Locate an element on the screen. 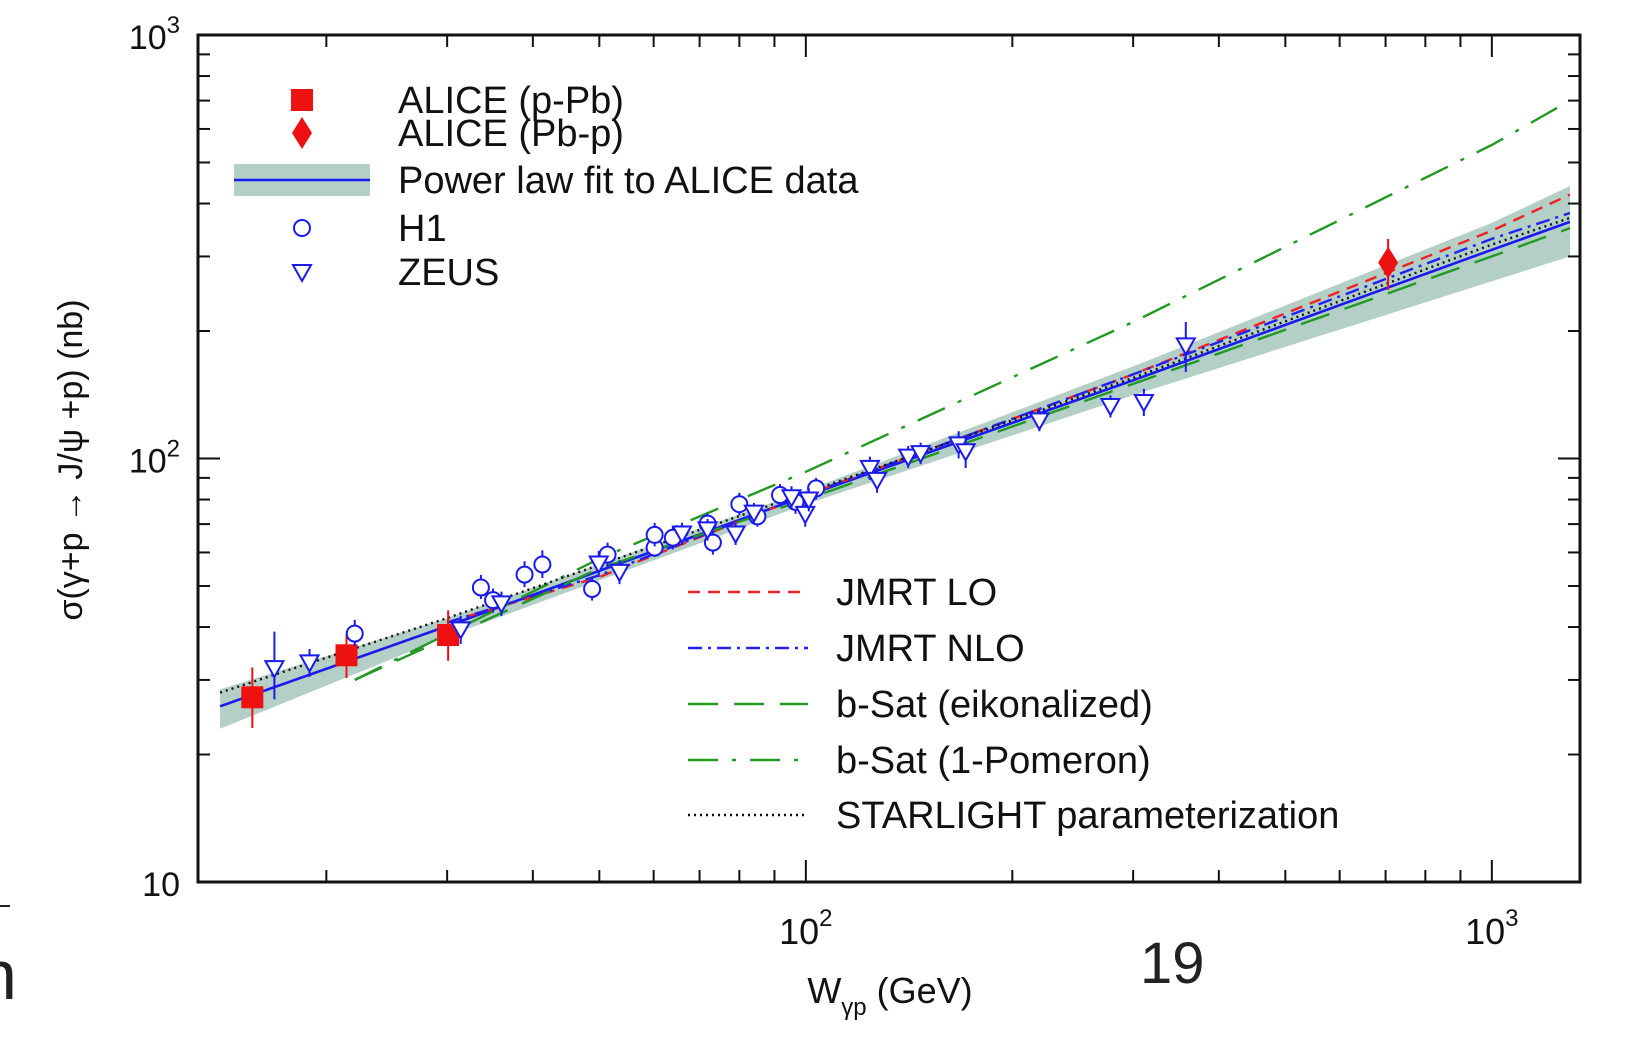 Image resolution: width=1634 pixels, height=1057 pixels. legend-top-item: ALICE (Pb-p) is located at coordinates (458, 134).